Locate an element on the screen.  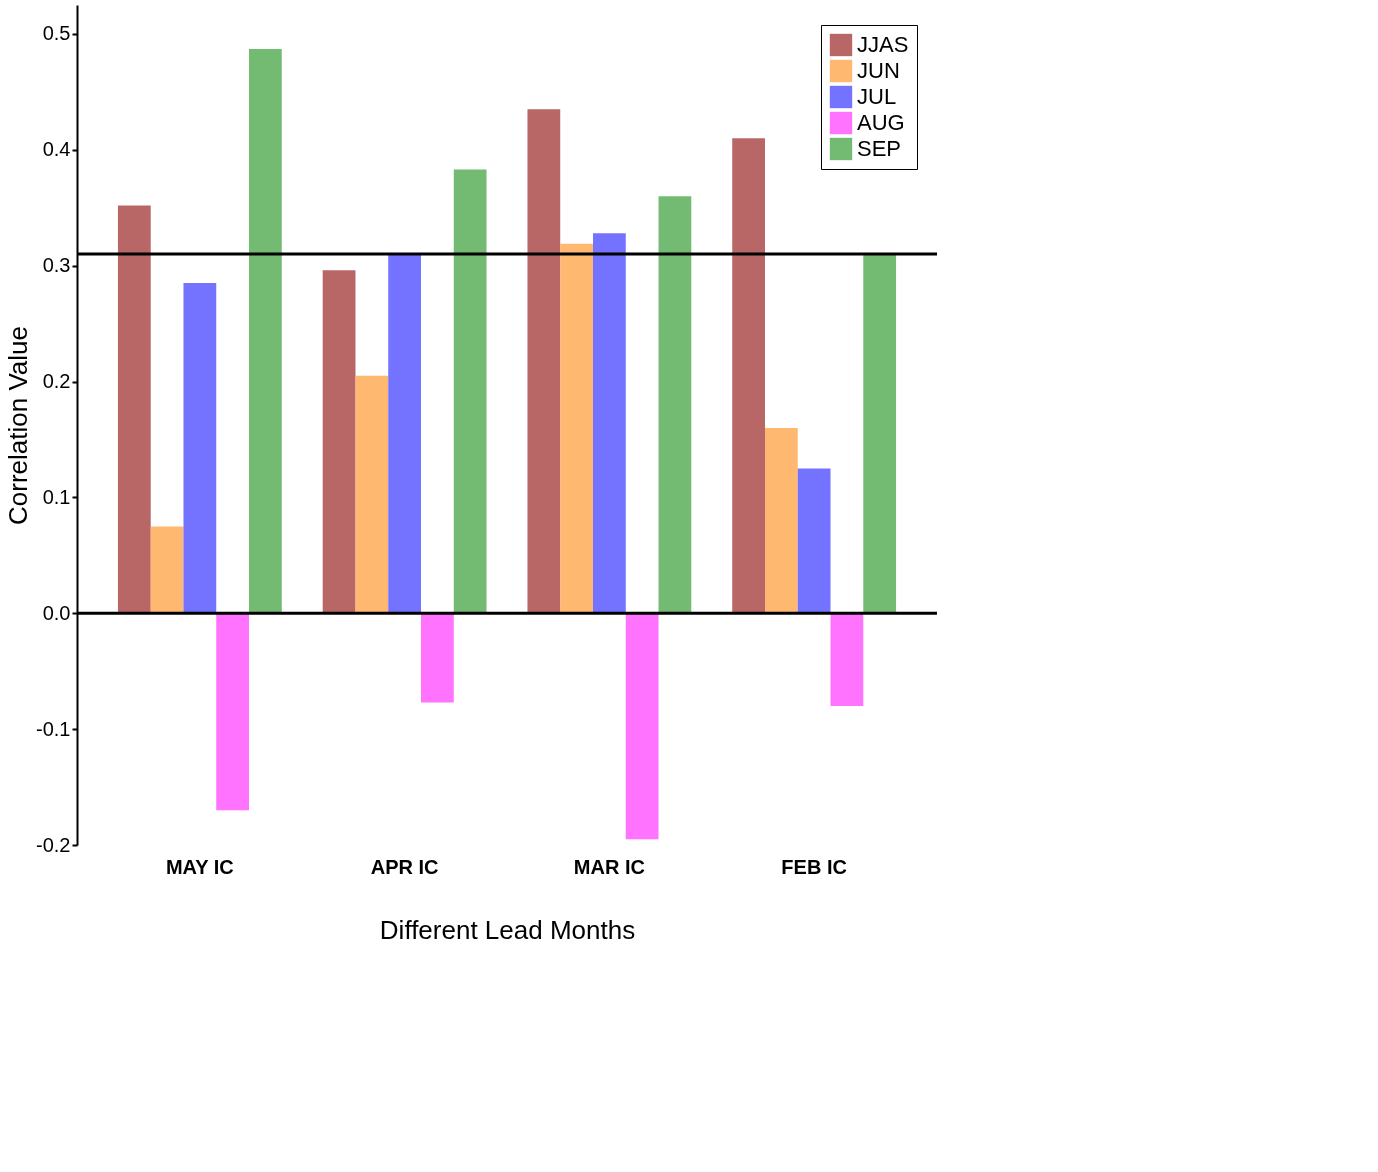
legend-label: JUL is located at coordinates (877, 96).